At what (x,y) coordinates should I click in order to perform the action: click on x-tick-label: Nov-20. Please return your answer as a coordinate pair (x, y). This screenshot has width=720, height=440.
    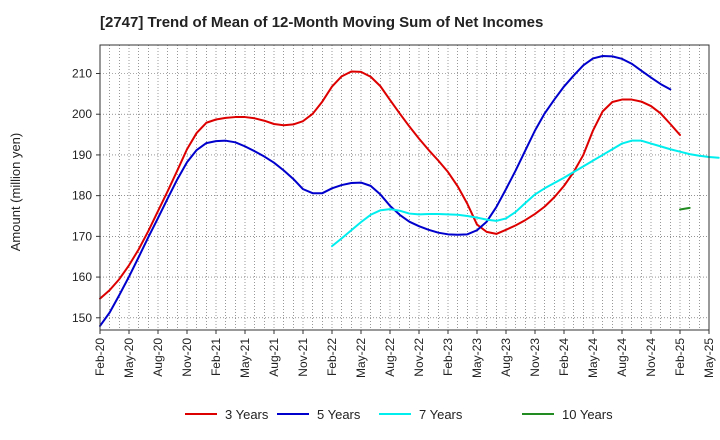
    Looking at the image, I should click on (187, 357).